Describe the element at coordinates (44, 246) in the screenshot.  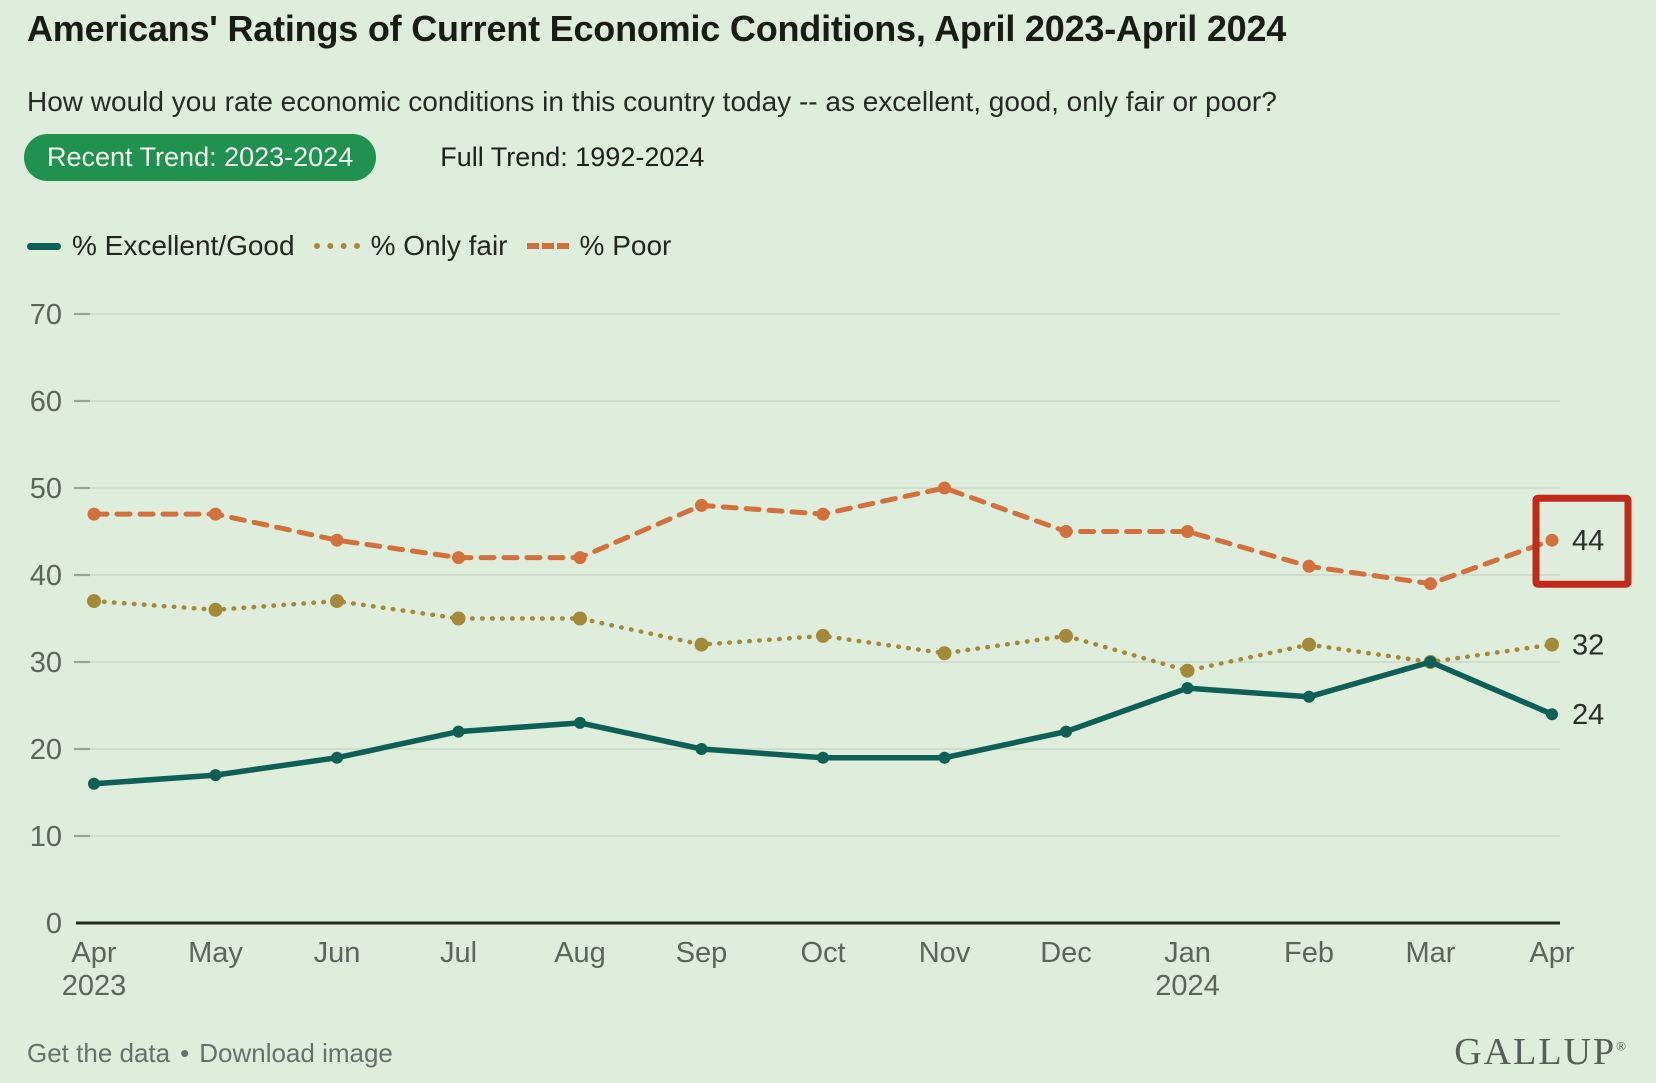
I see `excellent-good-line-swatch` at that location.